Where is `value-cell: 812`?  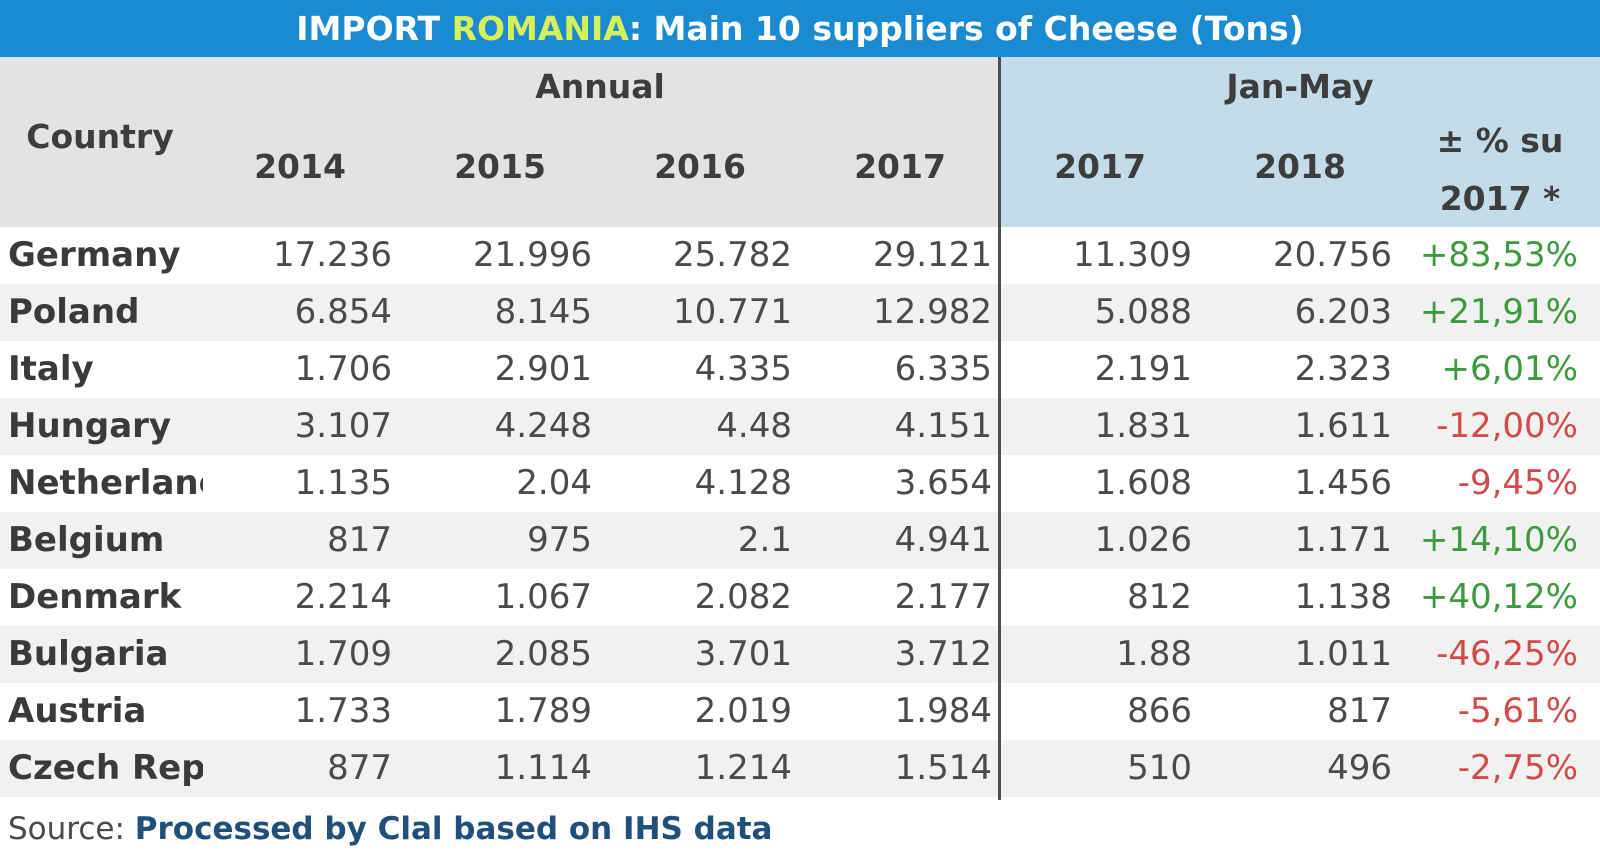
value-cell: 812 is located at coordinates (1159, 597).